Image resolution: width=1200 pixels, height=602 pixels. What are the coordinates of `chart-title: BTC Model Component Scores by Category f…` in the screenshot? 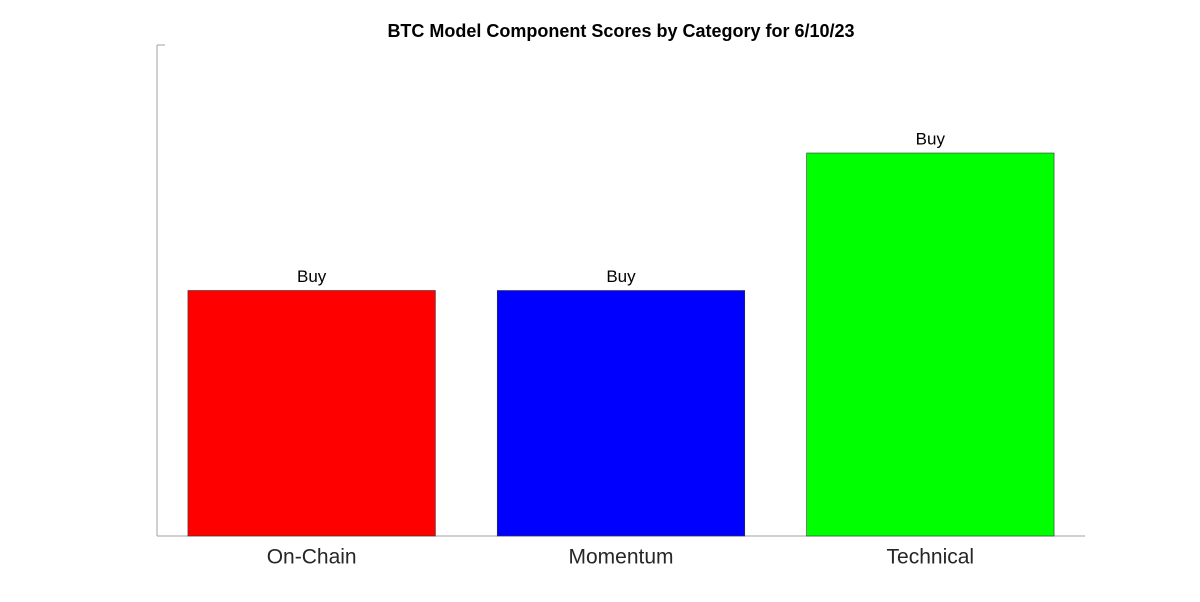 It's located at (620, 31).